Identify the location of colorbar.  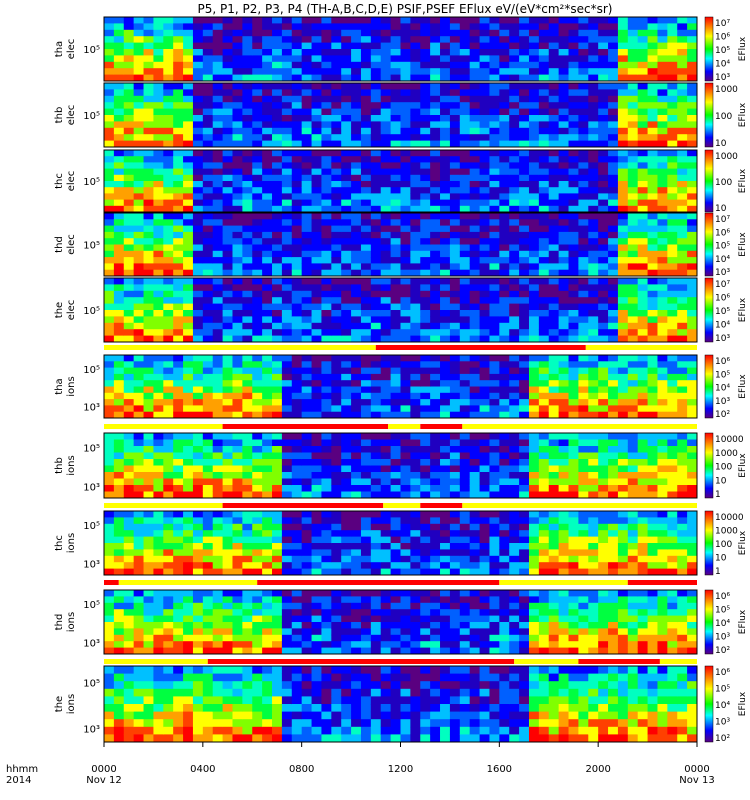
(709, 244).